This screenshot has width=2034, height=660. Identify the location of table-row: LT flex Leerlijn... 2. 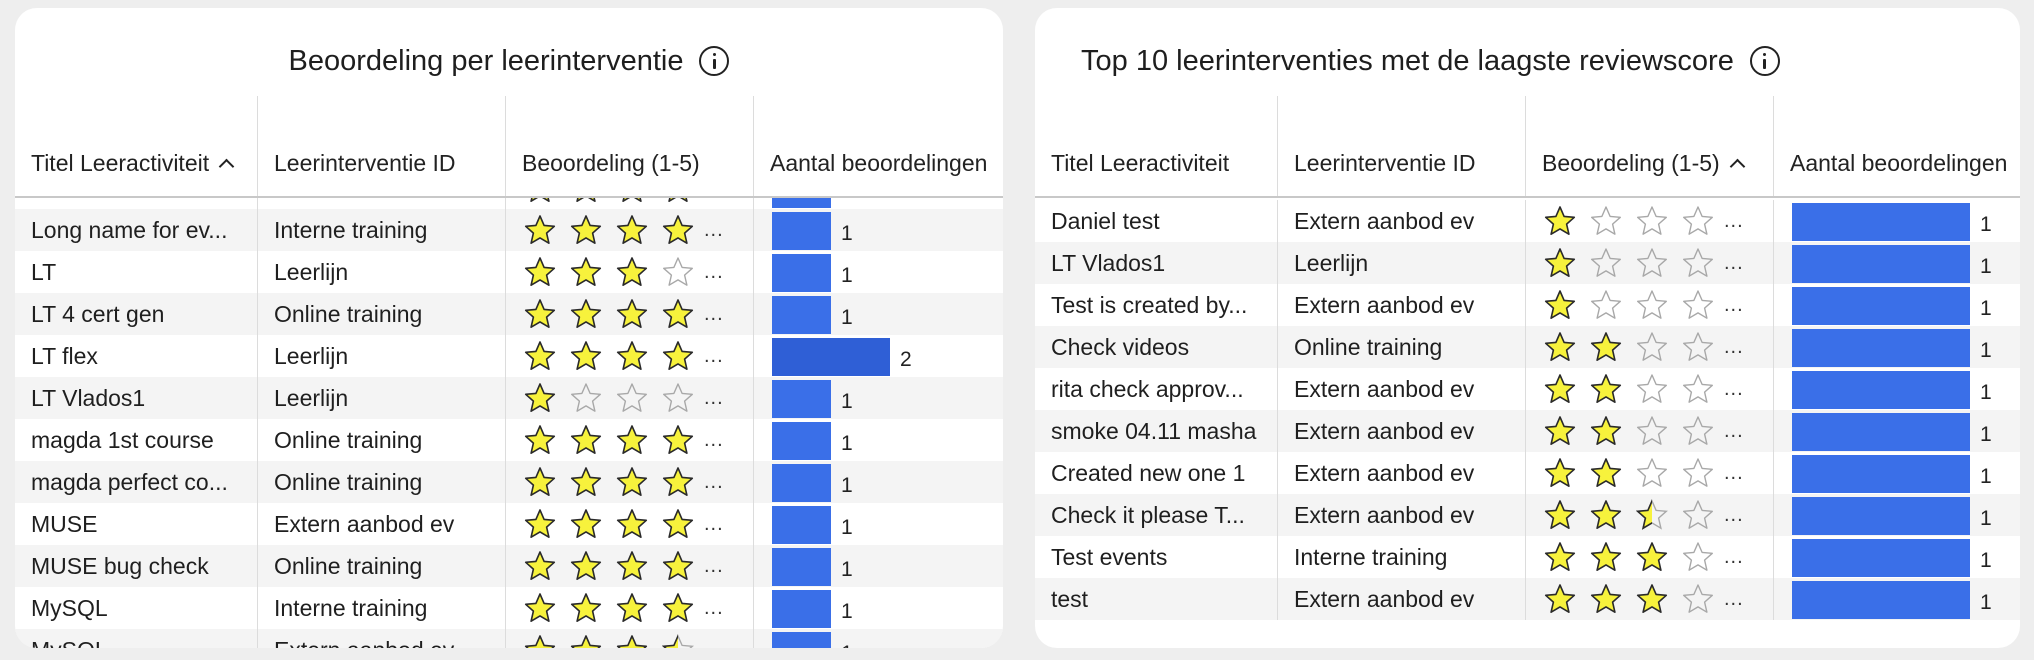
(509, 356).